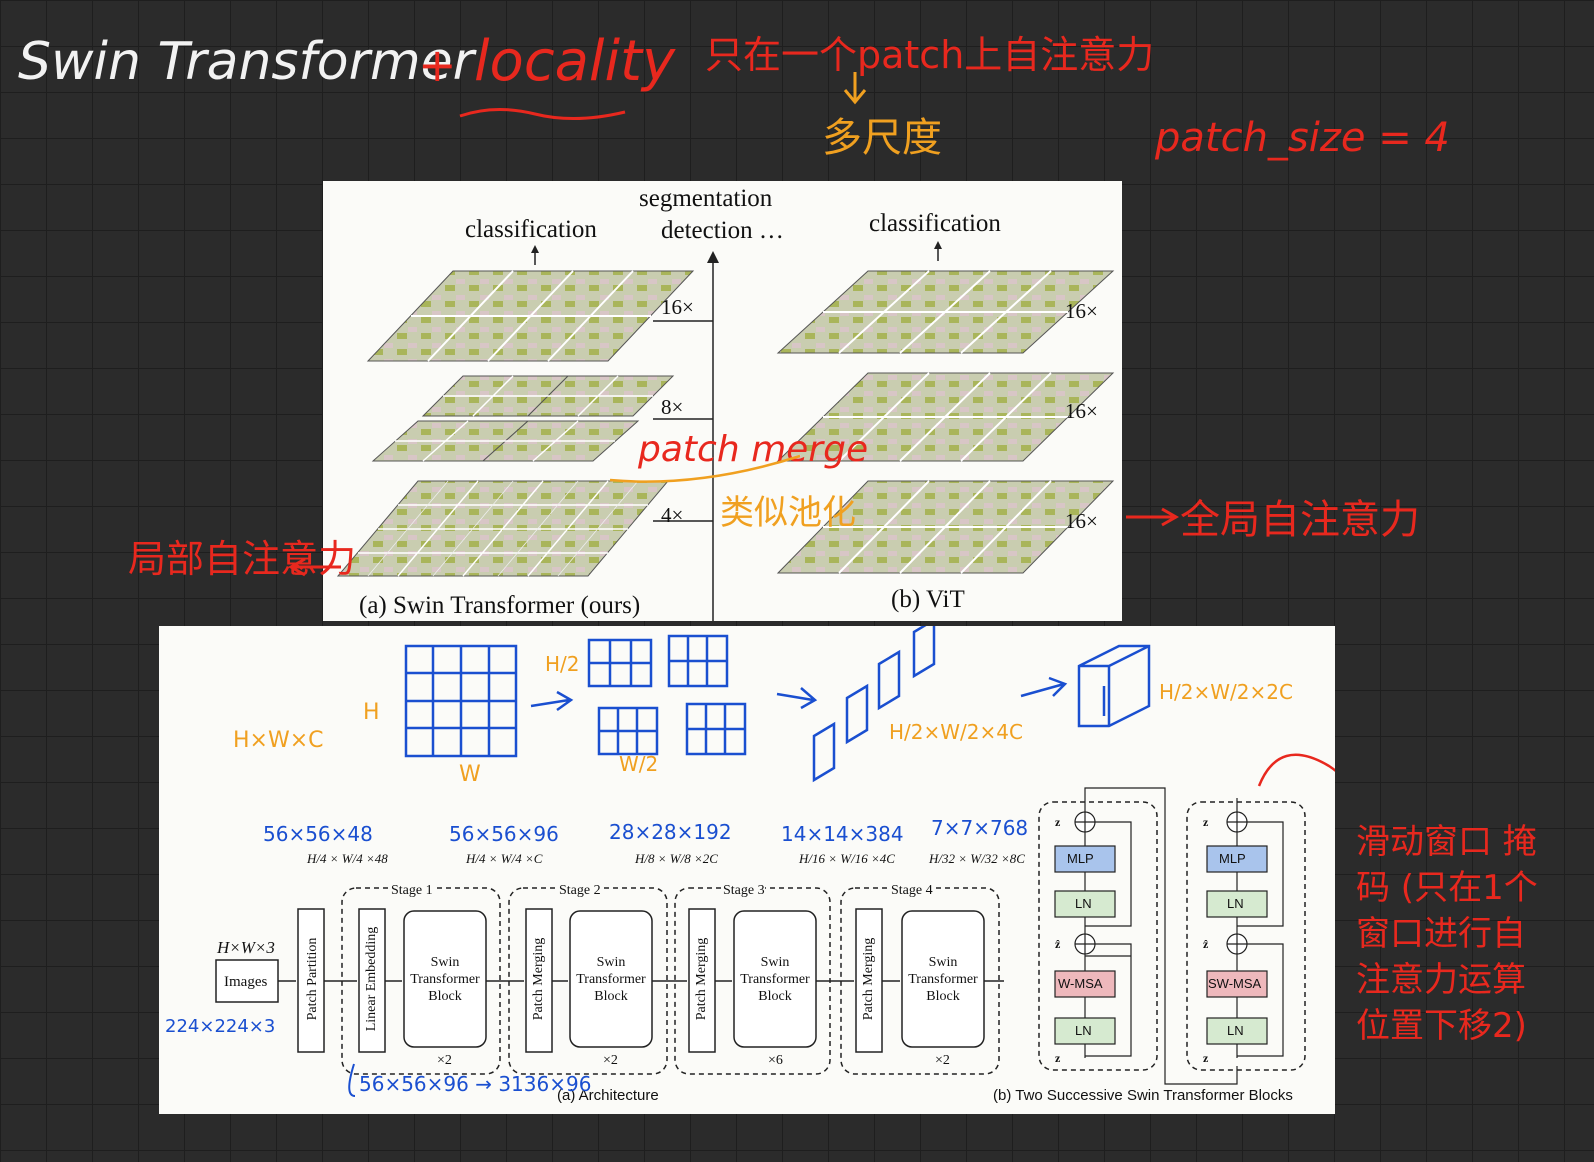  I want to click on z-label-1b: z, so click(1058, 1058).